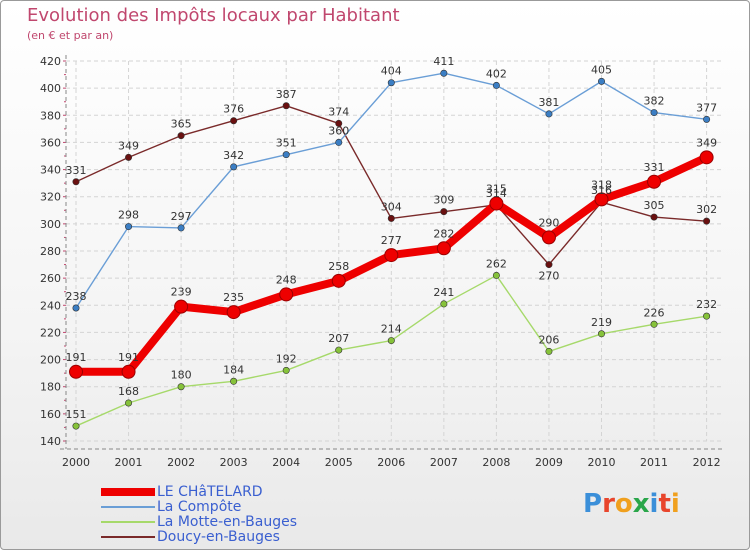 This screenshot has height=550, width=750. What do you see at coordinates (654, 101) in the screenshot?
I see `data-label-la-compote: 382` at bounding box center [654, 101].